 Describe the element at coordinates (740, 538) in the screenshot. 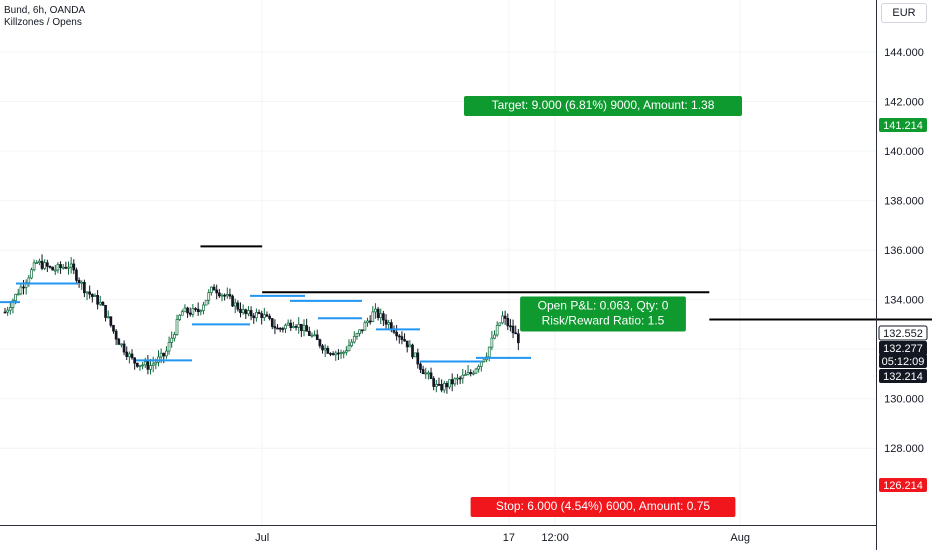

I see `x-tick-label: Aug` at that location.